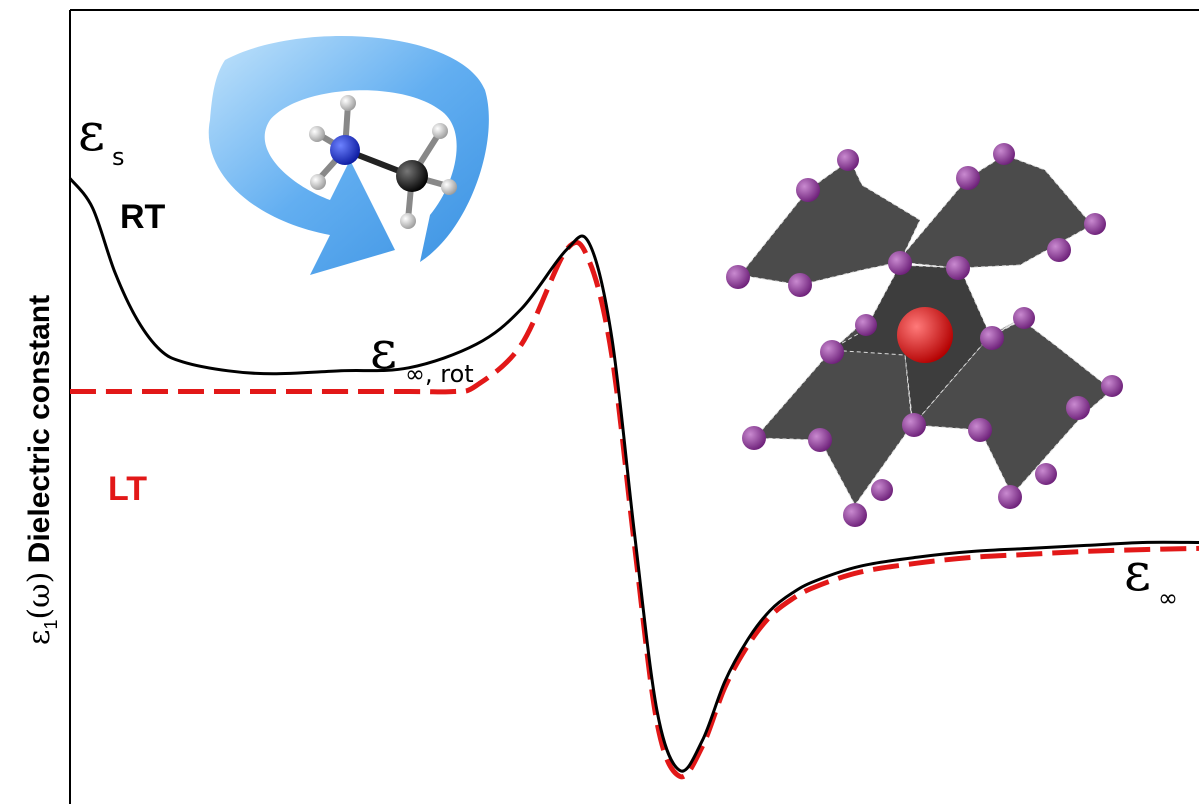 This screenshot has height=804, width=1199. I want to click on y-axis-label-wrap: ε1(ω) Dielectric constant, so click(31, 402).